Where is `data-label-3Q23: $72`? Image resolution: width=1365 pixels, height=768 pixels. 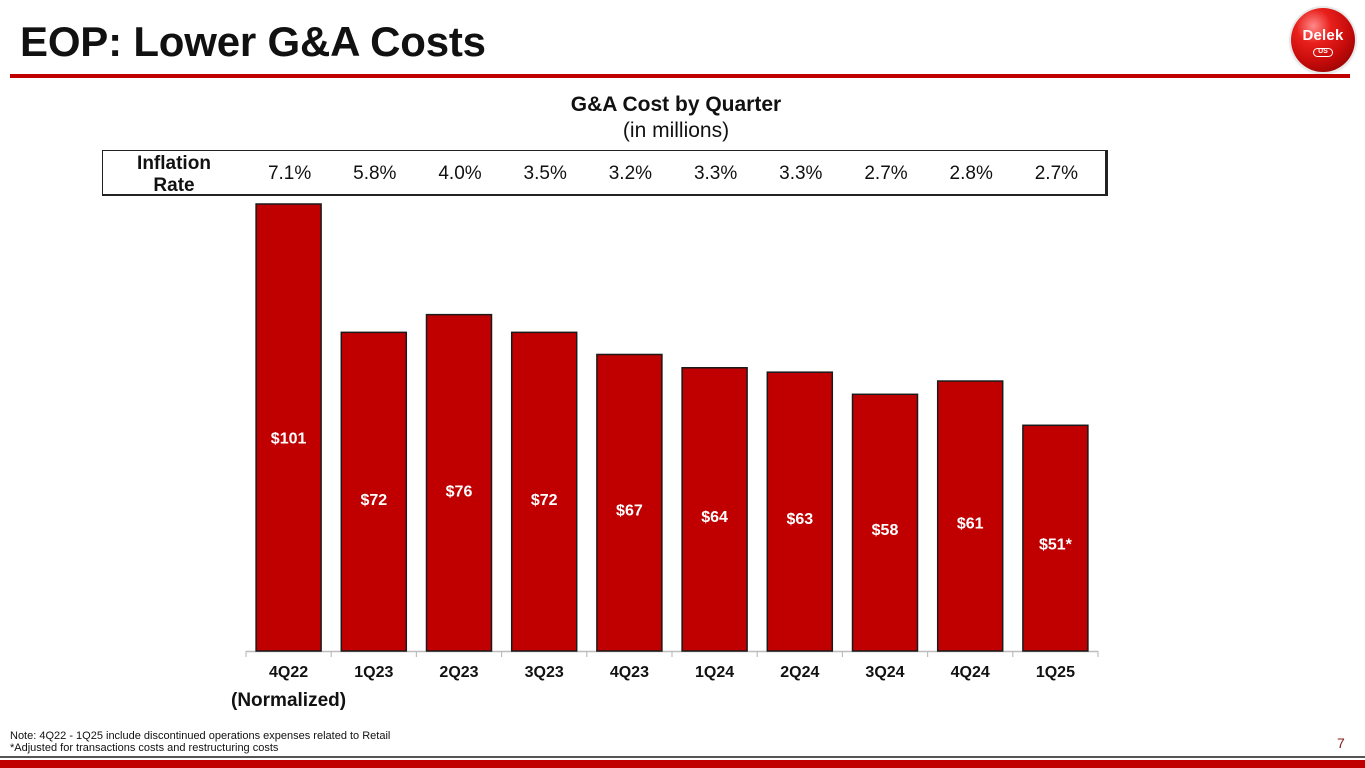
data-label-3Q23: $72 is located at coordinates (544, 500).